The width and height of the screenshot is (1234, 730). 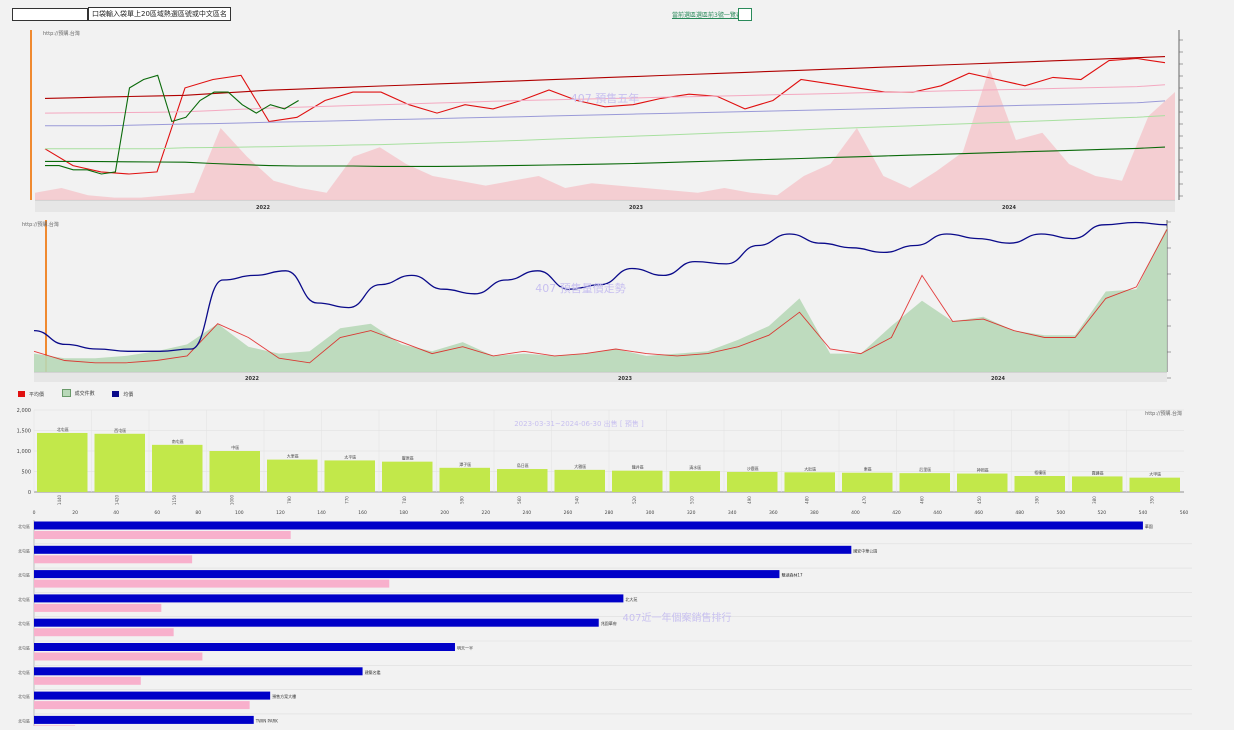 I want to click on district-value-label: 590, so click(x=461, y=500).